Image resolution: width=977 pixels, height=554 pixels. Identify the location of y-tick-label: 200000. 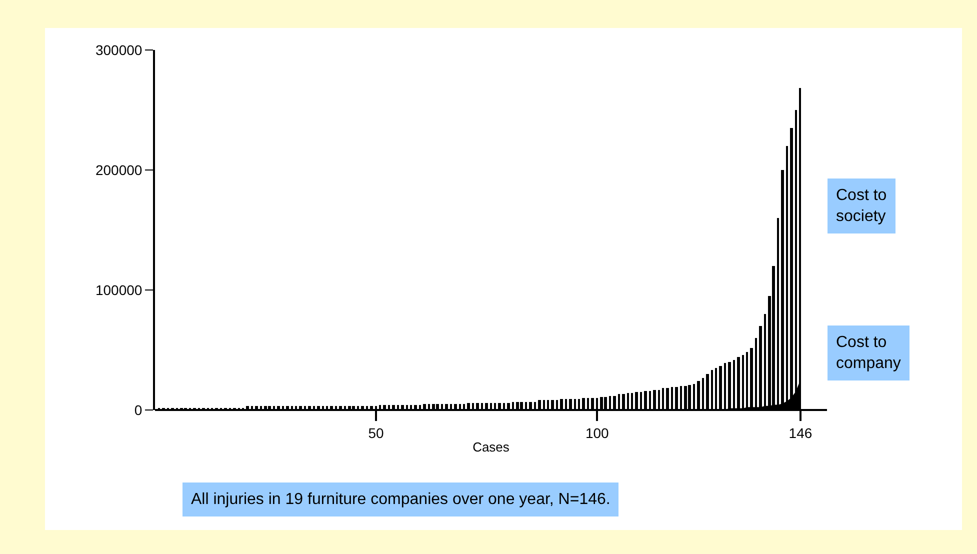
(118, 170).